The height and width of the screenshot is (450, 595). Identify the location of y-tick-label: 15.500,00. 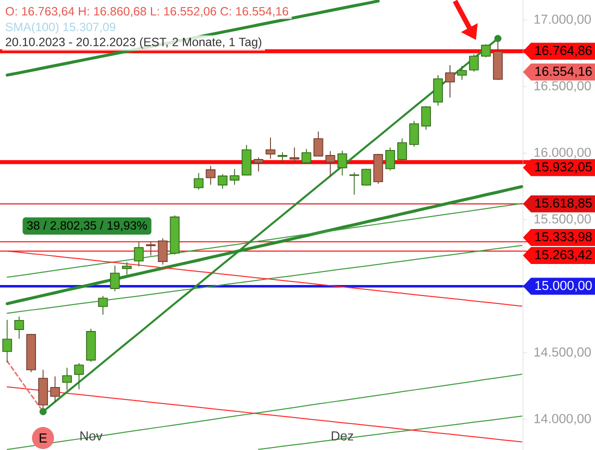
(562, 220).